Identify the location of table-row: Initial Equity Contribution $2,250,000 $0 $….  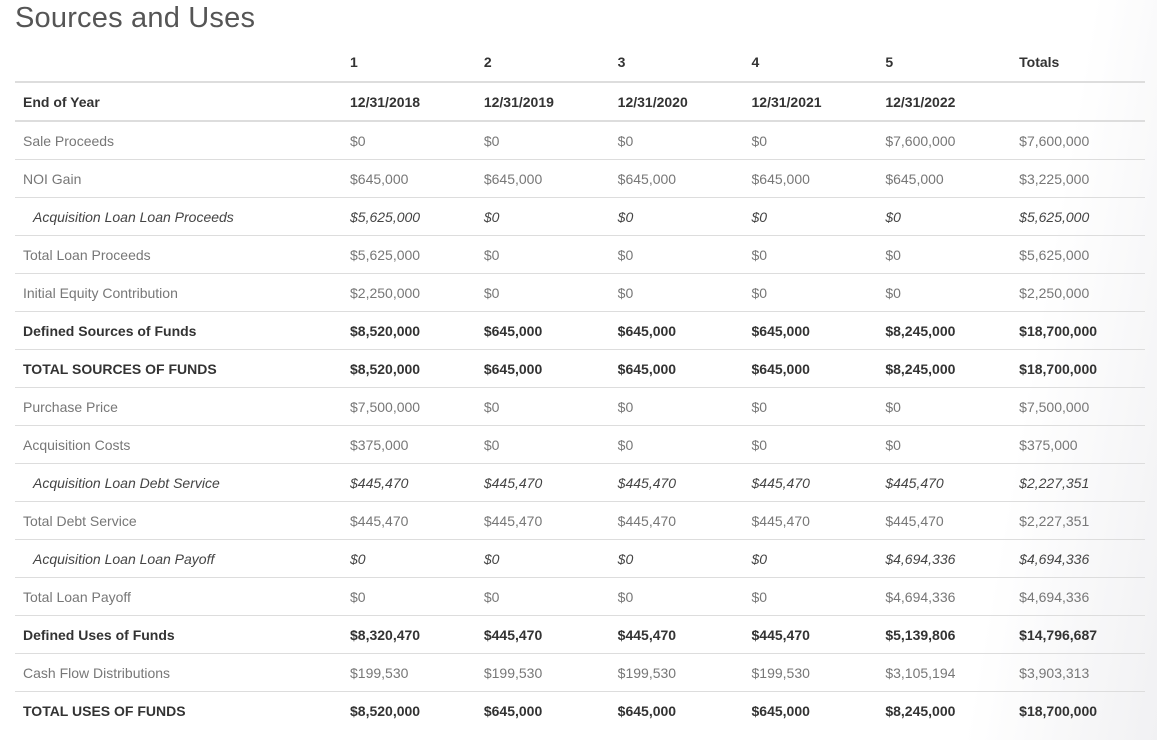
(580, 292).